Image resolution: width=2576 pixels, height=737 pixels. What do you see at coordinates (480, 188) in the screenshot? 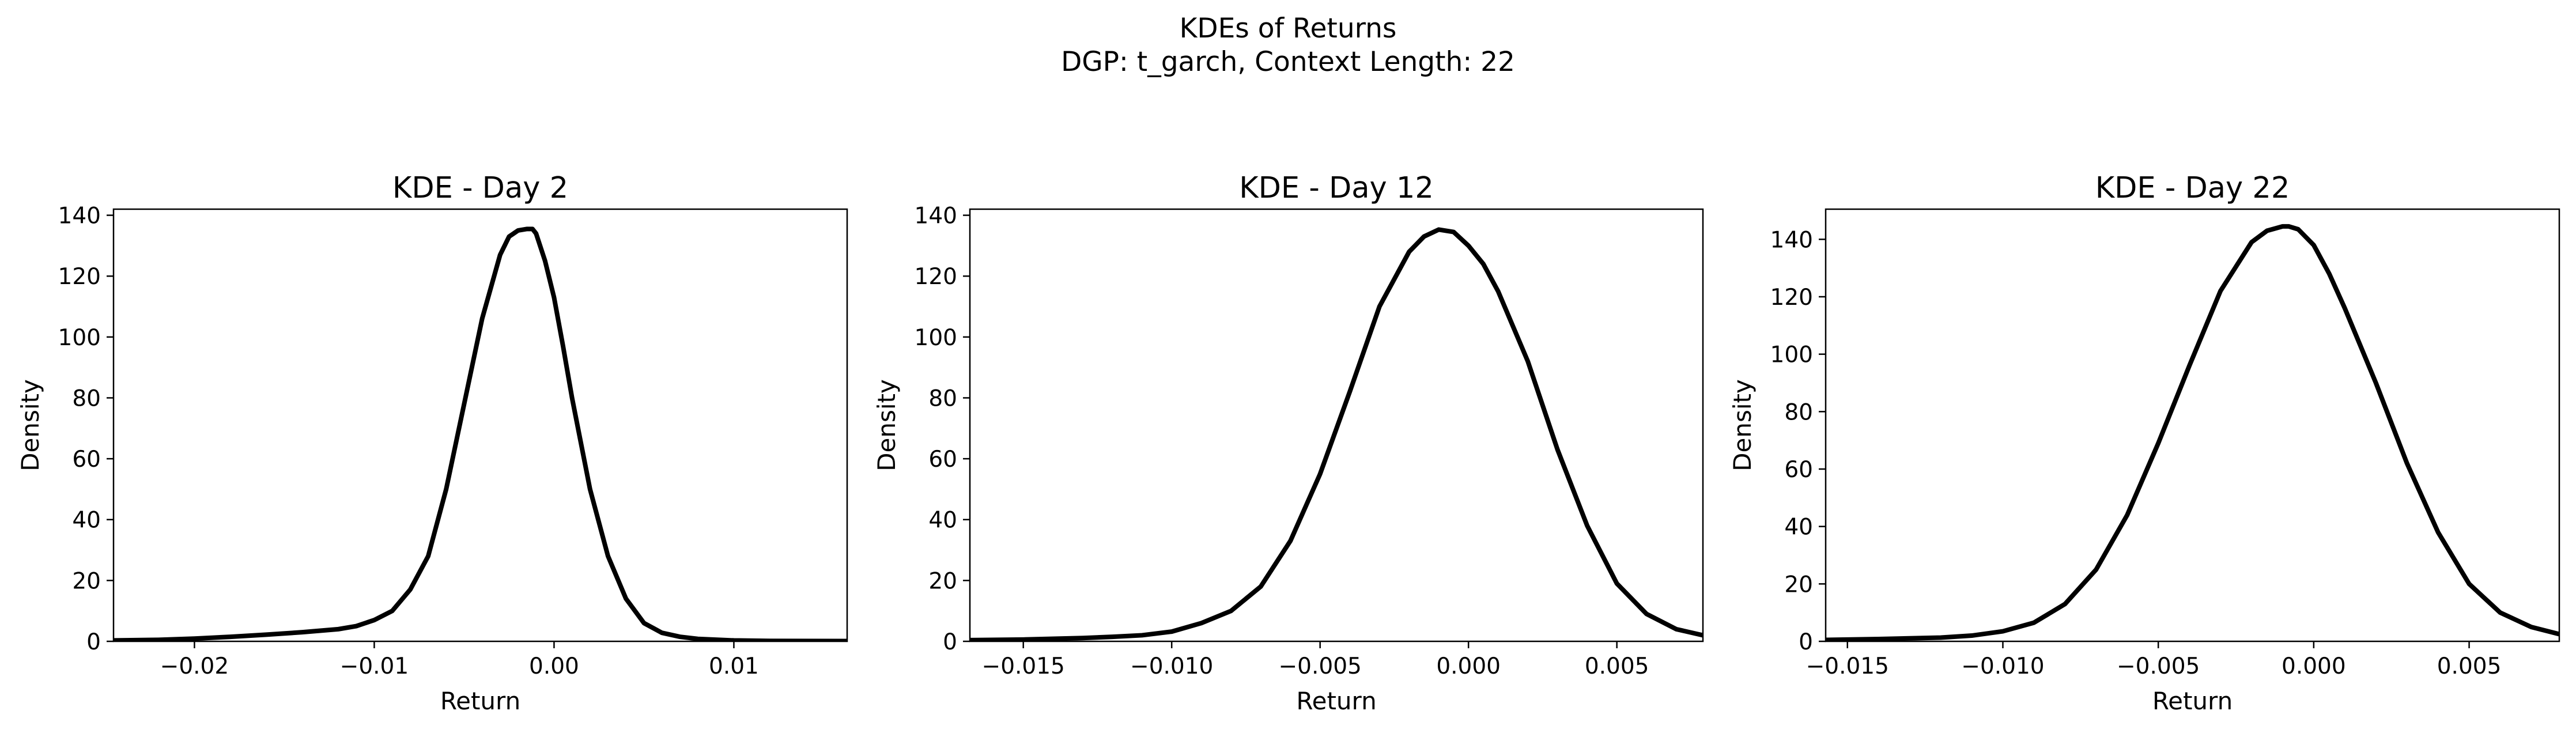
I see `panel-title: KDE - Day 2` at bounding box center [480, 188].